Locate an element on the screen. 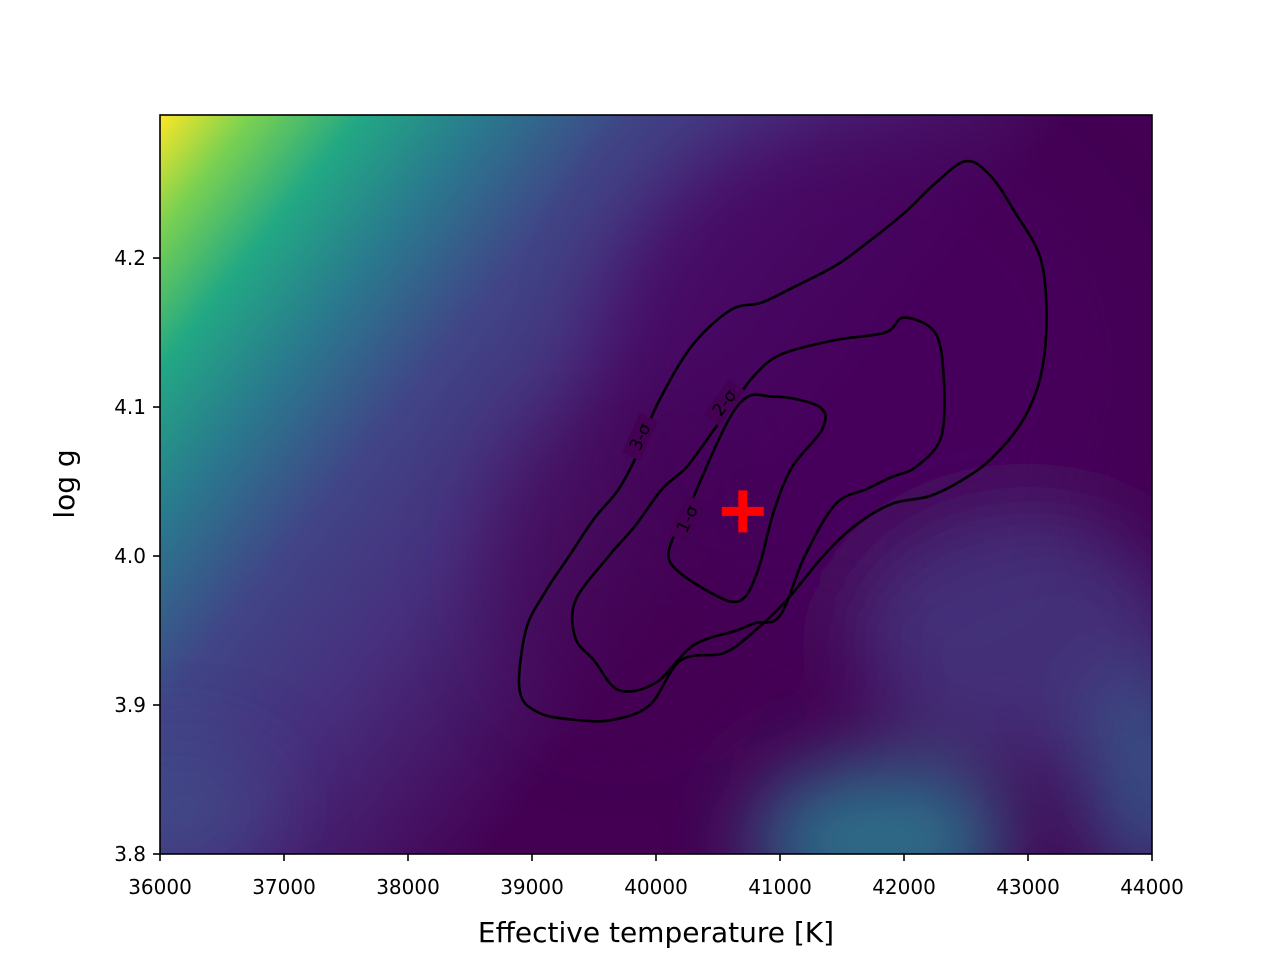 The width and height of the screenshot is (1280, 960). heatmap-lower-right-region is located at coordinates (1006, 640).